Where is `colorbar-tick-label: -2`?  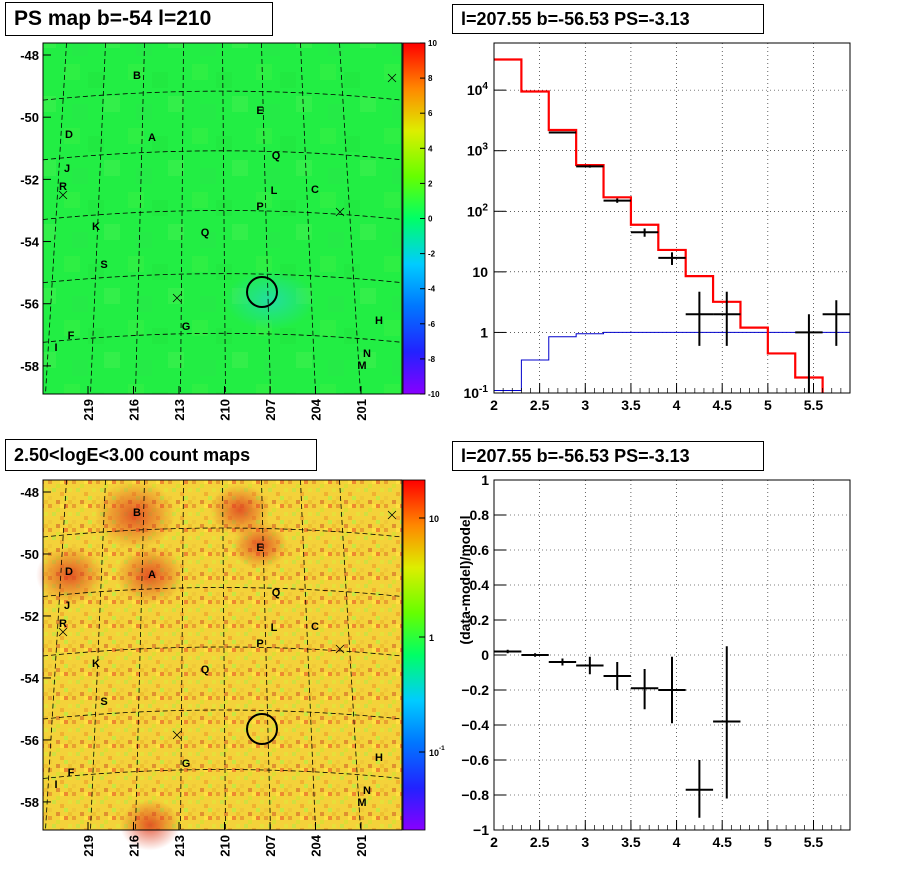
colorbar-tick-label: -2 is located at coordinates (432, 254).